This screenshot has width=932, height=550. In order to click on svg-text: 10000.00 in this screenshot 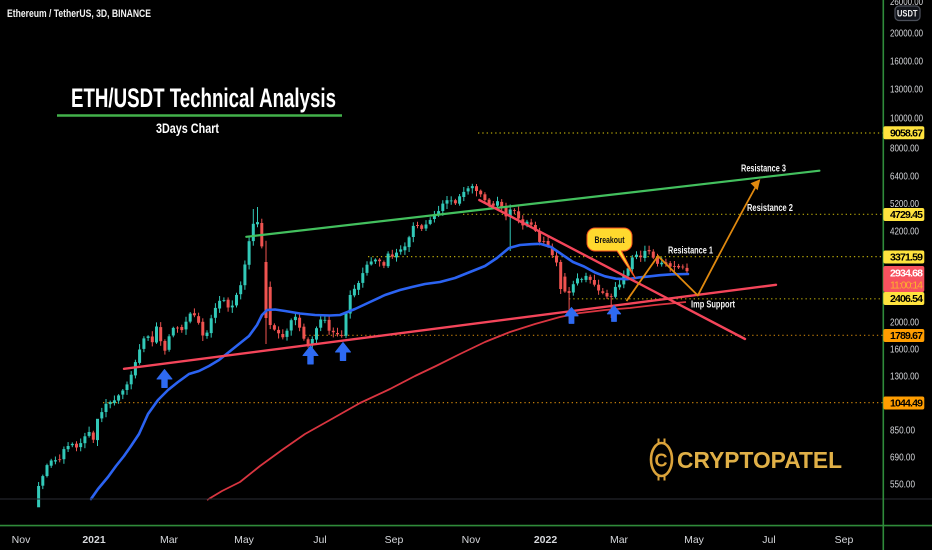, I will do `click(906, 119)`.